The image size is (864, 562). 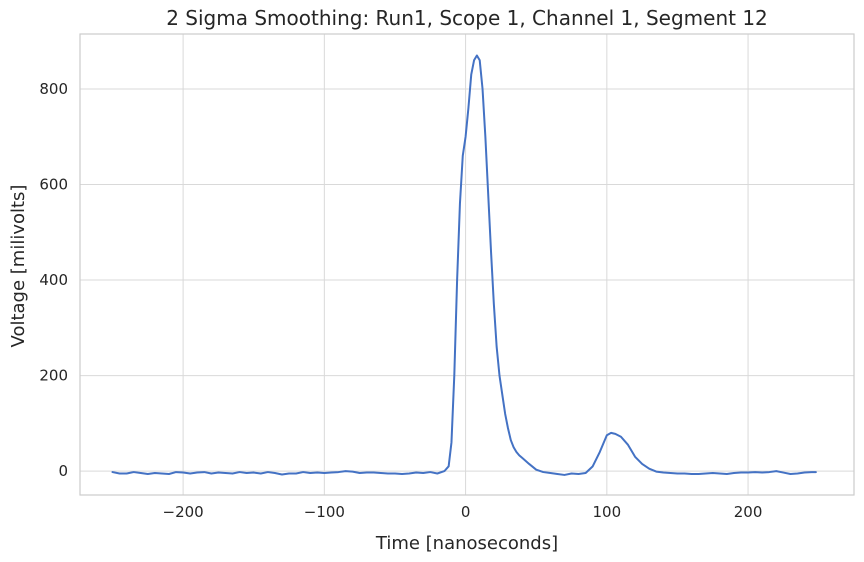 I want to click on y-axis-ticks: 0 200 400 600 800, so click(x=53, y=280).